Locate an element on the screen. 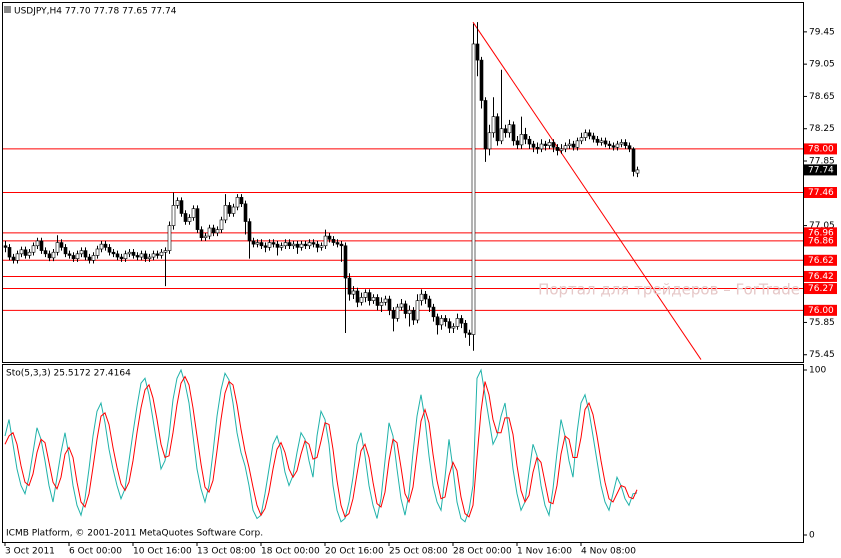 The width and height of the screenshot is (841, 558). watermark: Портал для трейдеров – ForTrade is located at coordinates (669, 290).